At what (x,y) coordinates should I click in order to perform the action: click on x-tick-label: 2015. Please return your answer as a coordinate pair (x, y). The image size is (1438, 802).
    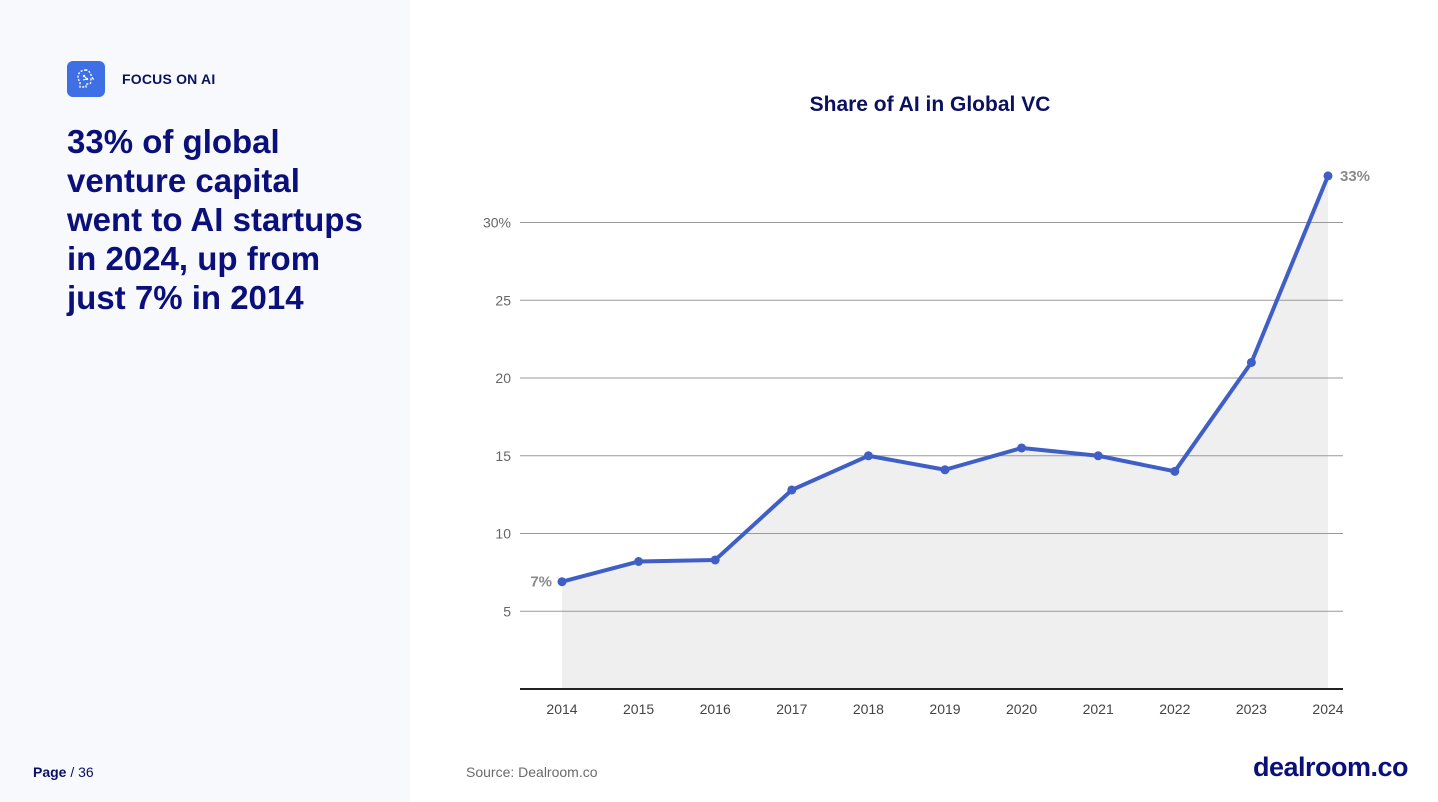
    Looking at the image, I should click on (638, 709).